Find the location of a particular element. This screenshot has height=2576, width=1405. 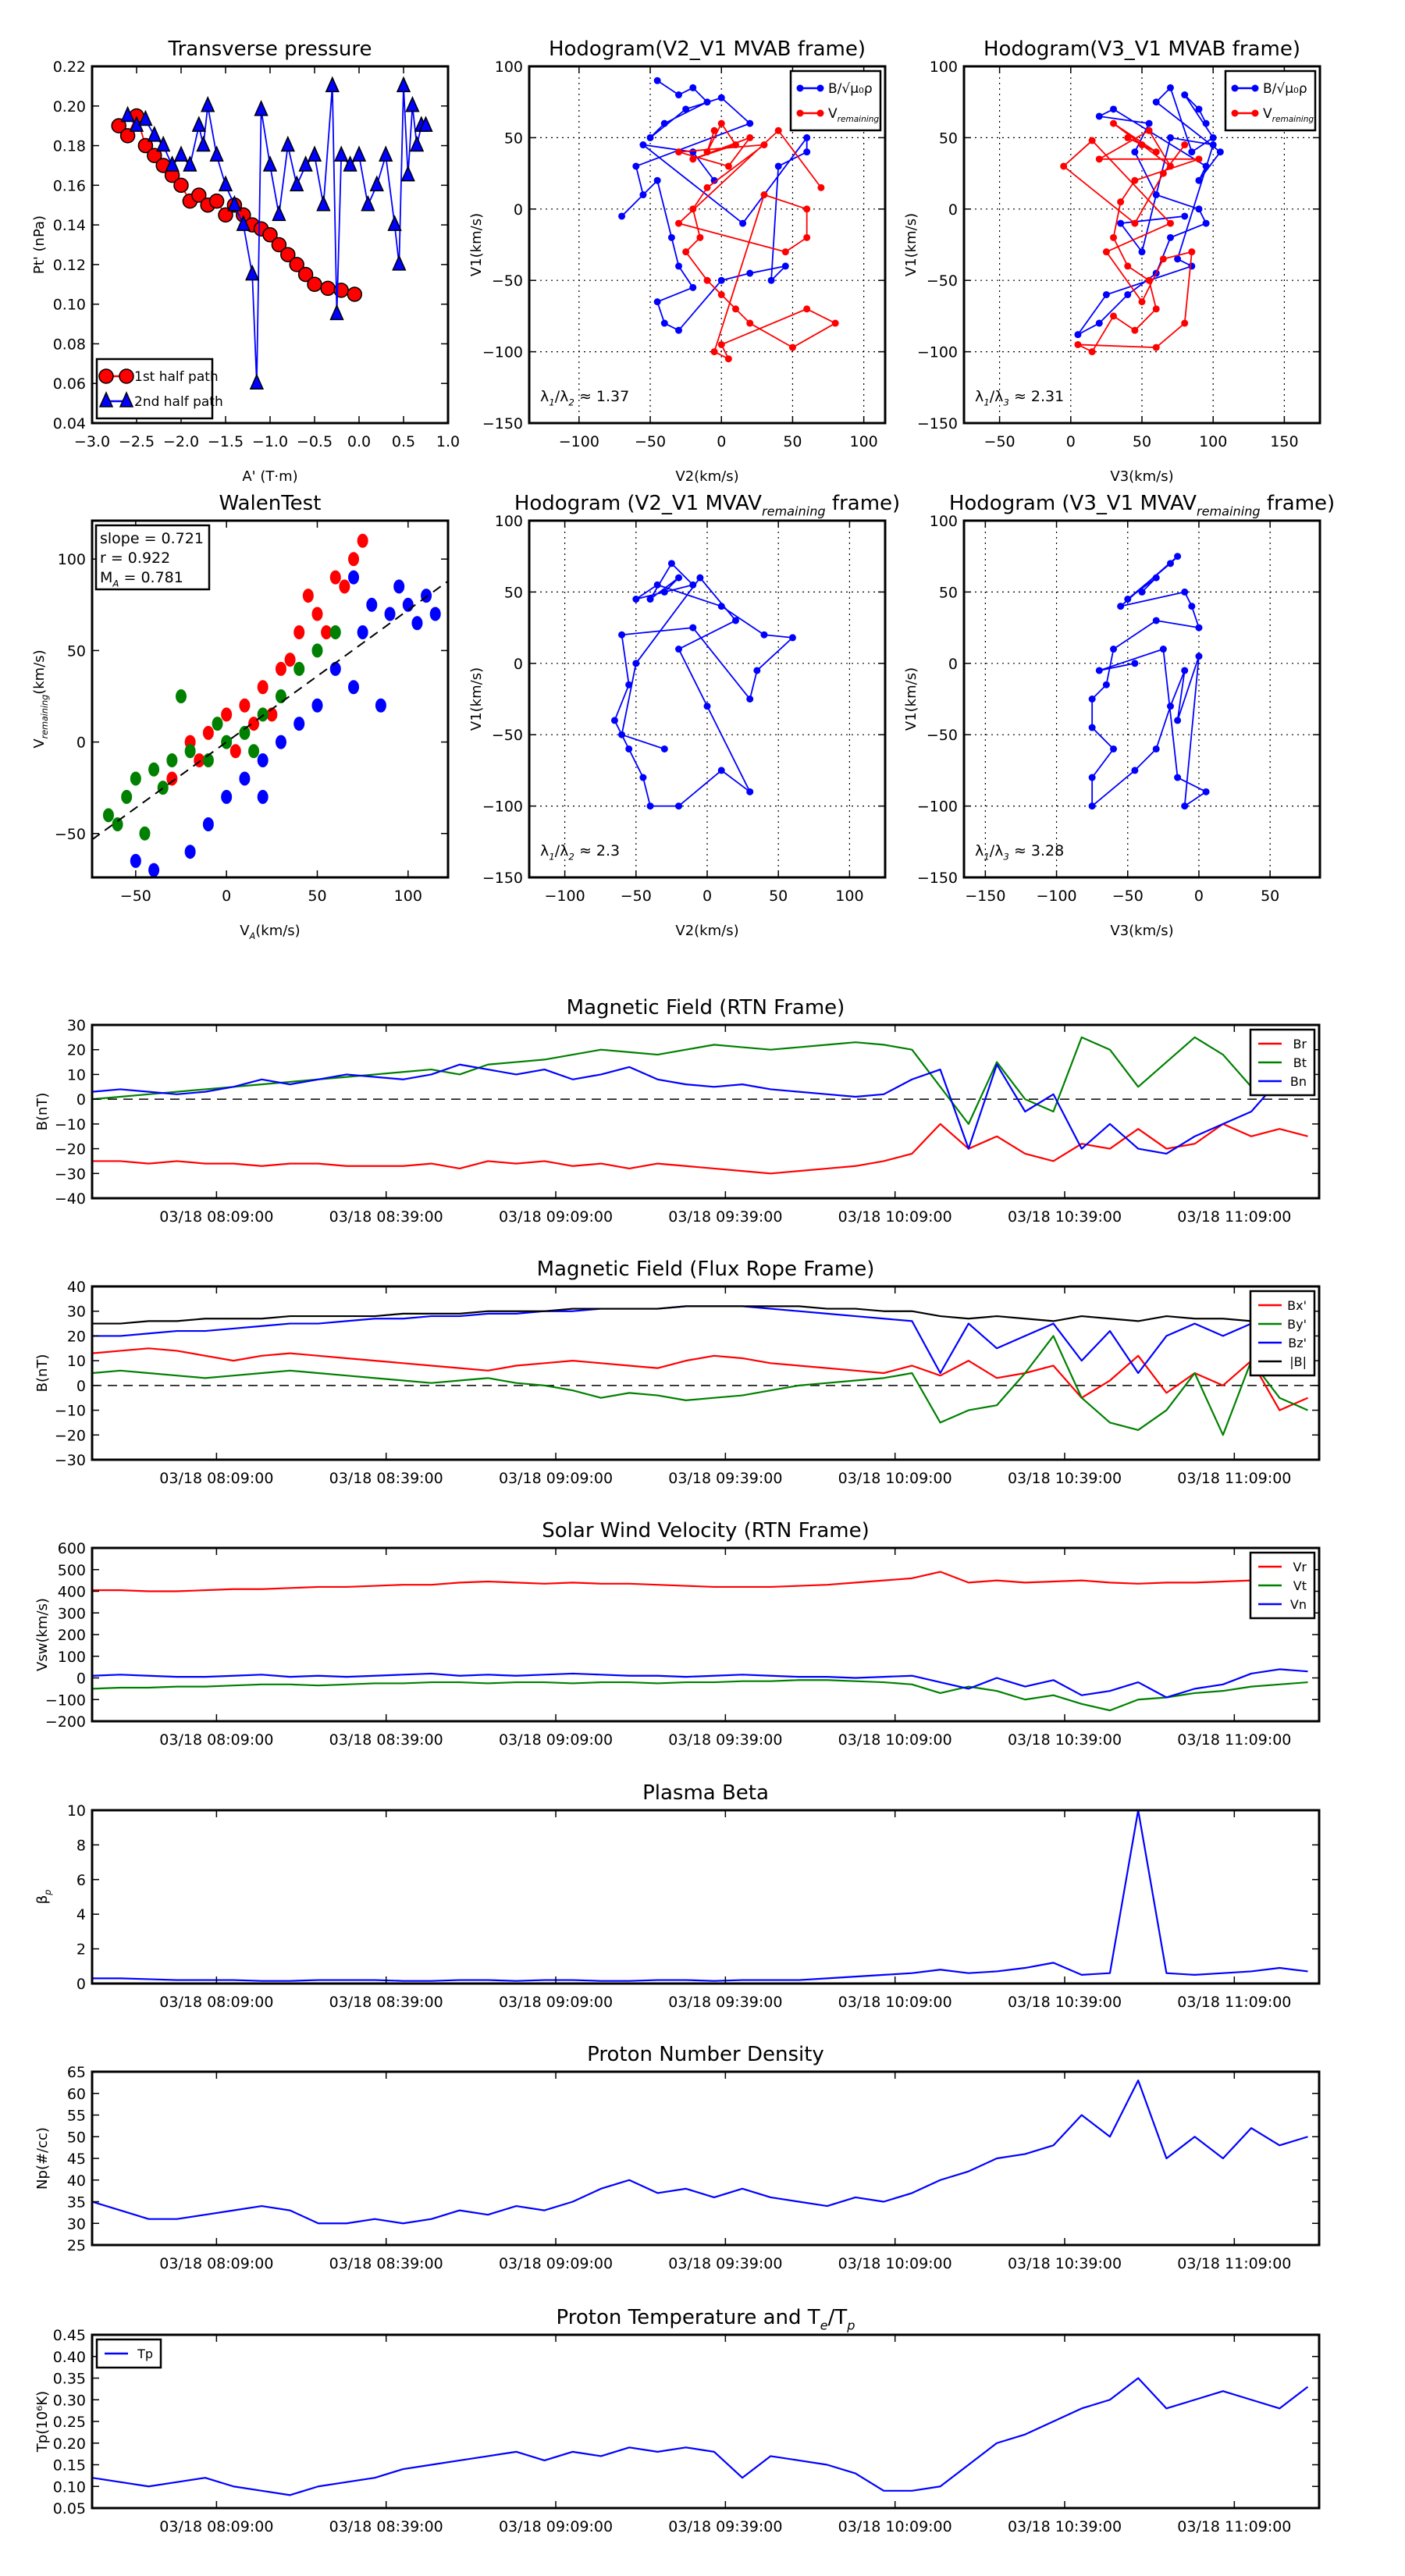

series-vt is located at coordinates (700, 1696).